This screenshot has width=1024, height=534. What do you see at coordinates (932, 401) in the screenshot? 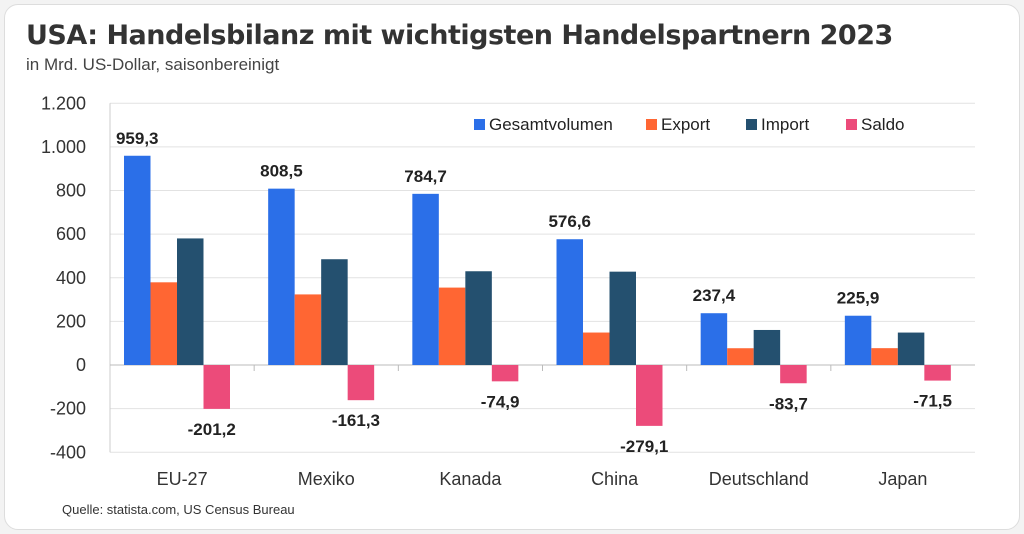
I see `data-label: -71,5` at bounding box center [932, 401].